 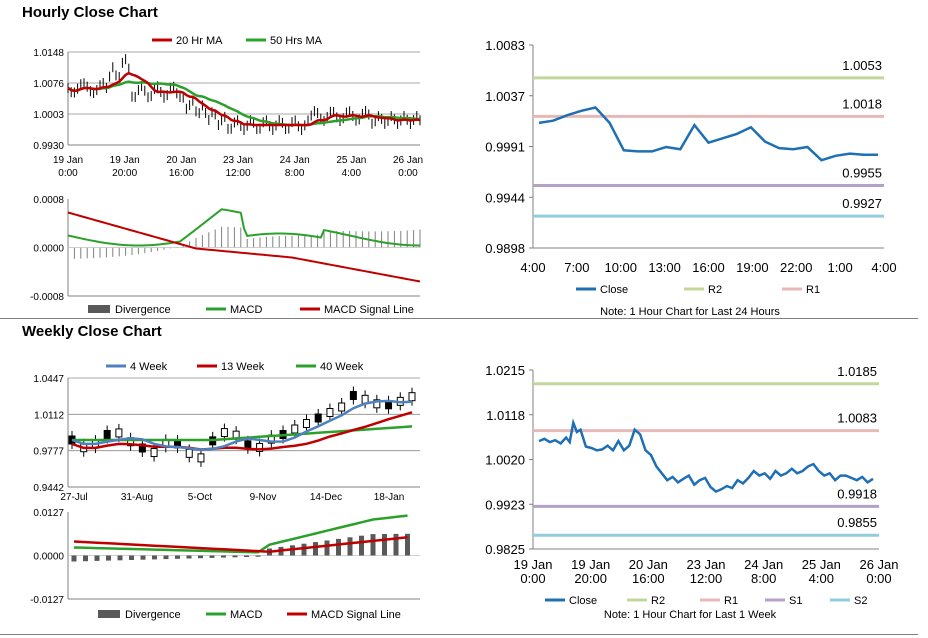 I want to click on weekly-legend-divergence-swatch, so click(x=109, y=614).